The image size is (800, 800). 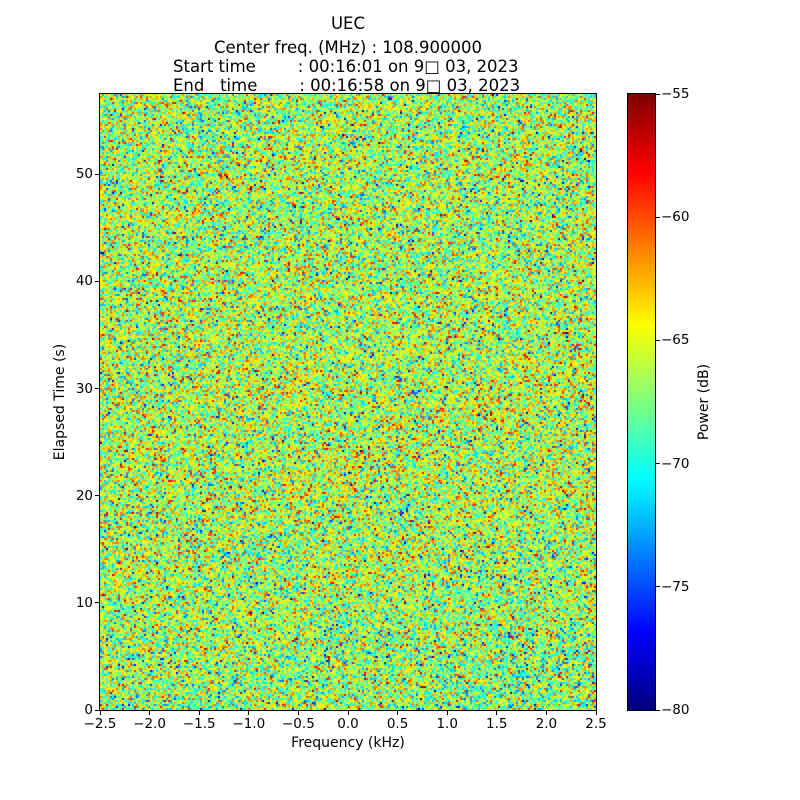 I want to click on x-axis-label: Frequency (kHz), so click(x=348, y=743).